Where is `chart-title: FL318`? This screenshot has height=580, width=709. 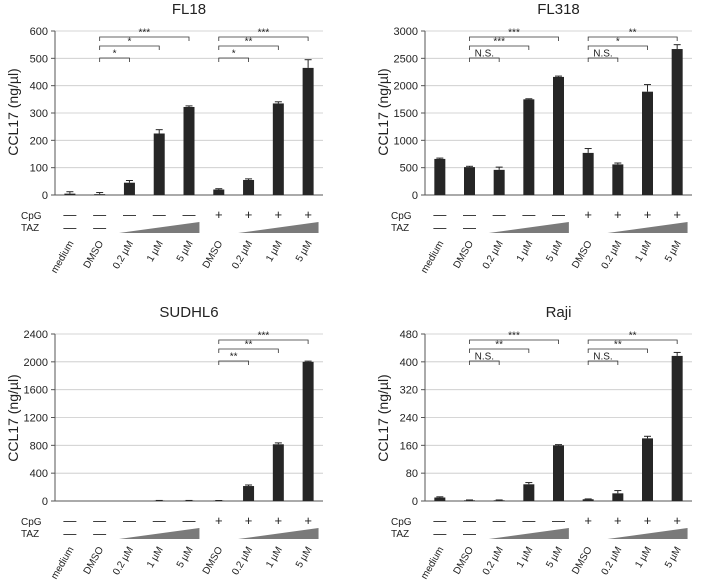
chart-title: FL318 is located at coordinates (558, 9).